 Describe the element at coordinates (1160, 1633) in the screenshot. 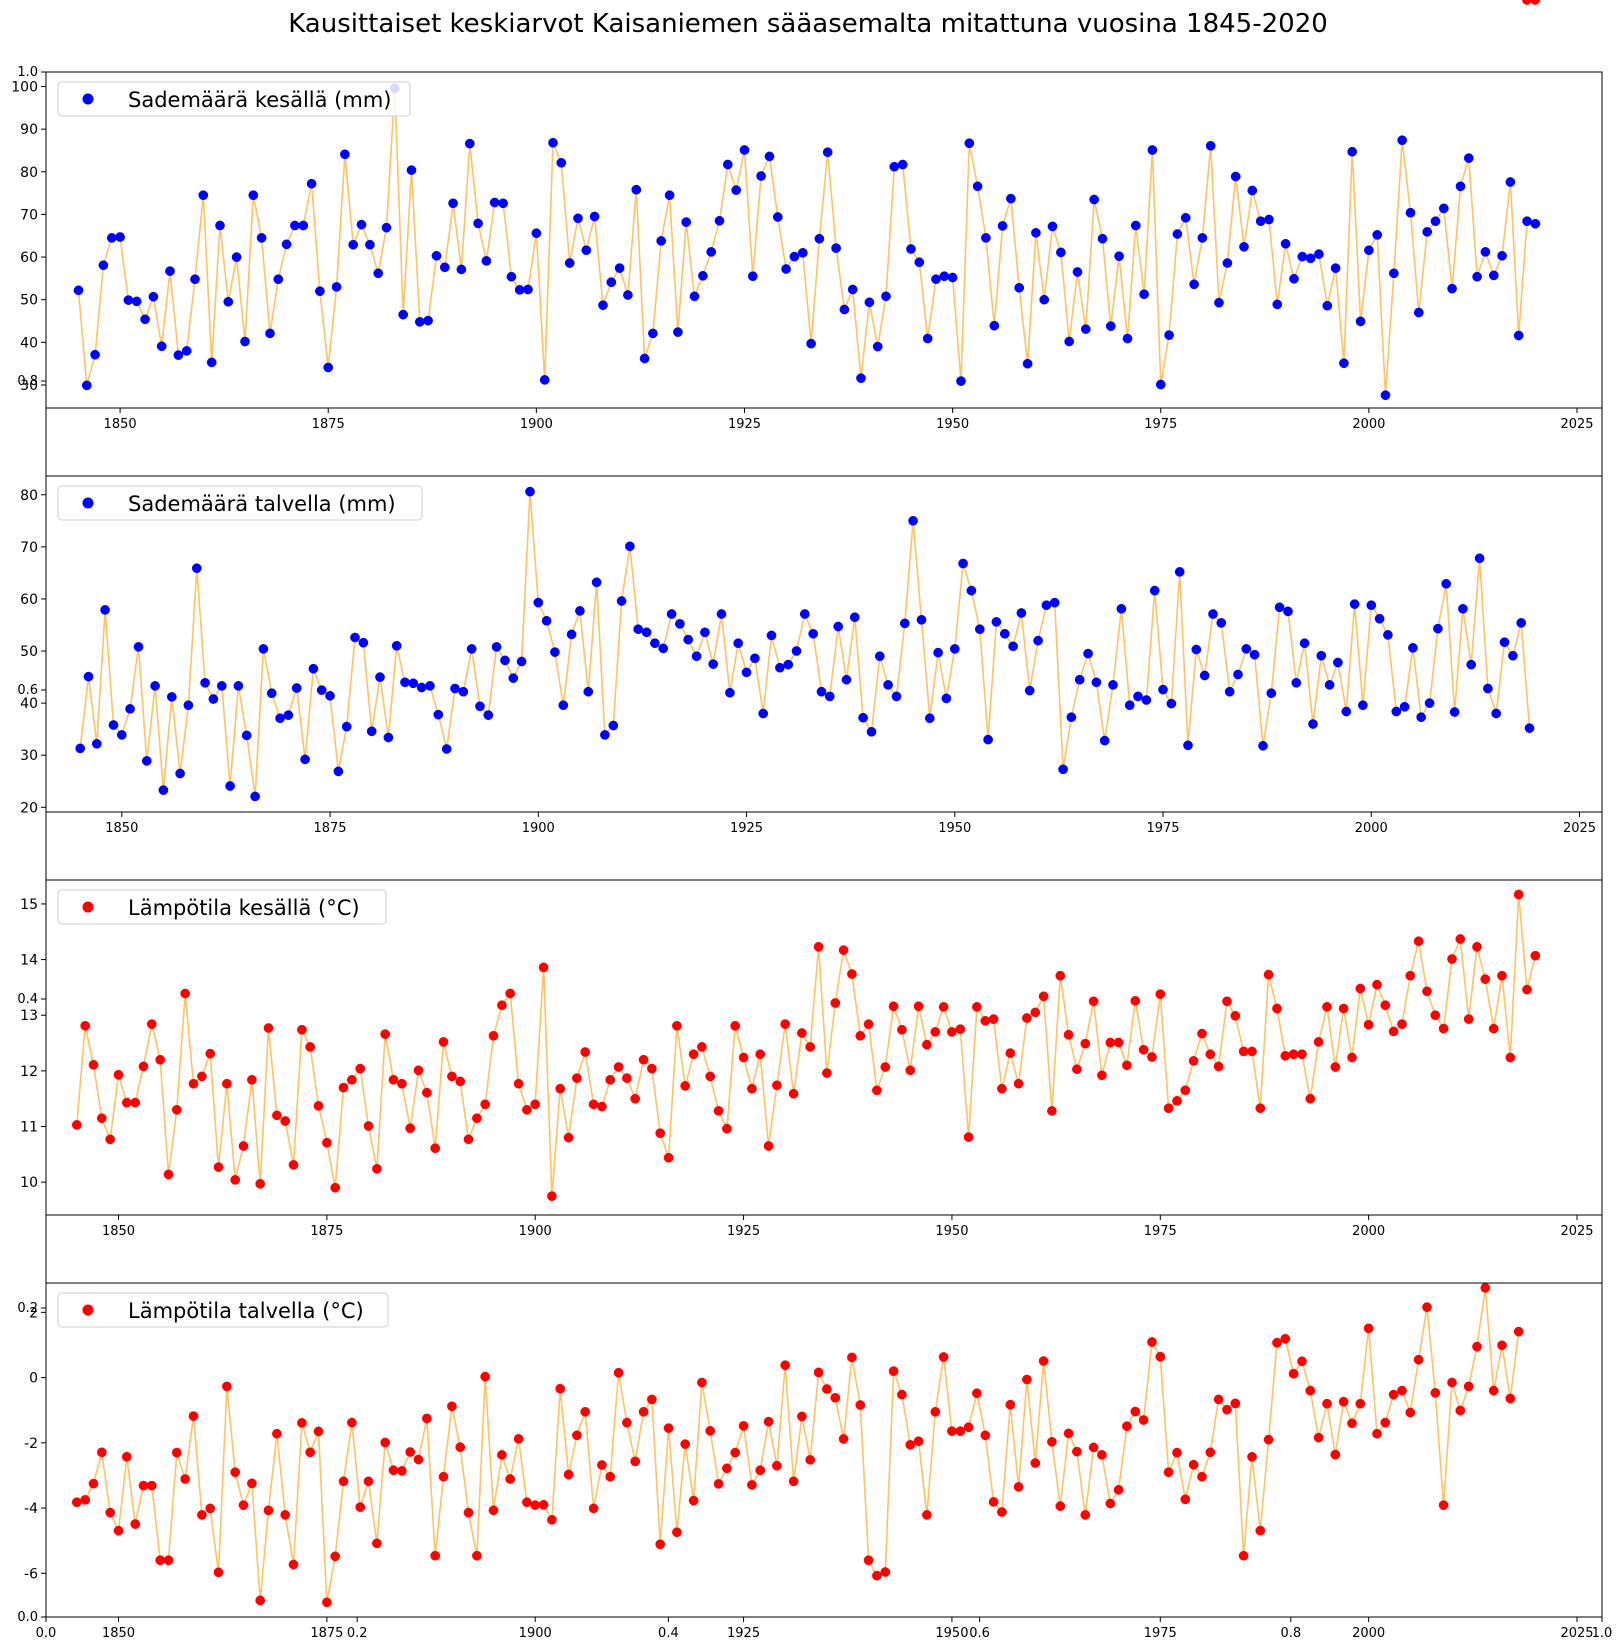

I see `x-tick-label: 1975` at that location.